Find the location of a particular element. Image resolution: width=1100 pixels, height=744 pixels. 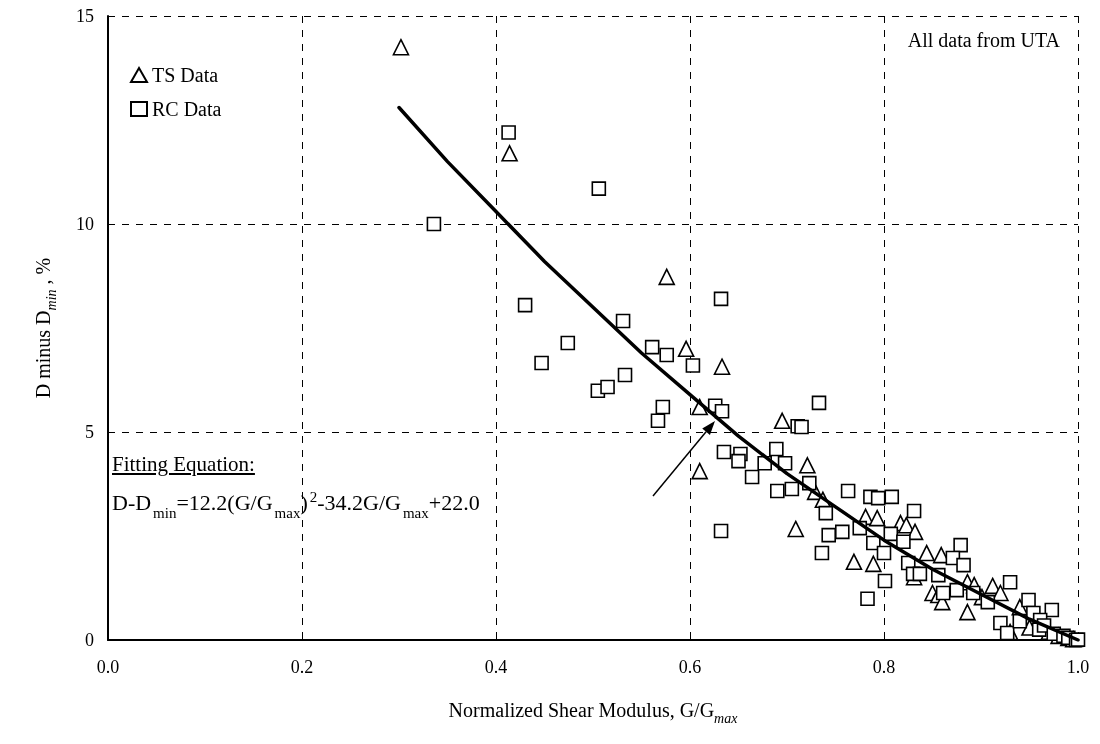

x-tick-label: 0.8 is located at coordinates (884, 667).